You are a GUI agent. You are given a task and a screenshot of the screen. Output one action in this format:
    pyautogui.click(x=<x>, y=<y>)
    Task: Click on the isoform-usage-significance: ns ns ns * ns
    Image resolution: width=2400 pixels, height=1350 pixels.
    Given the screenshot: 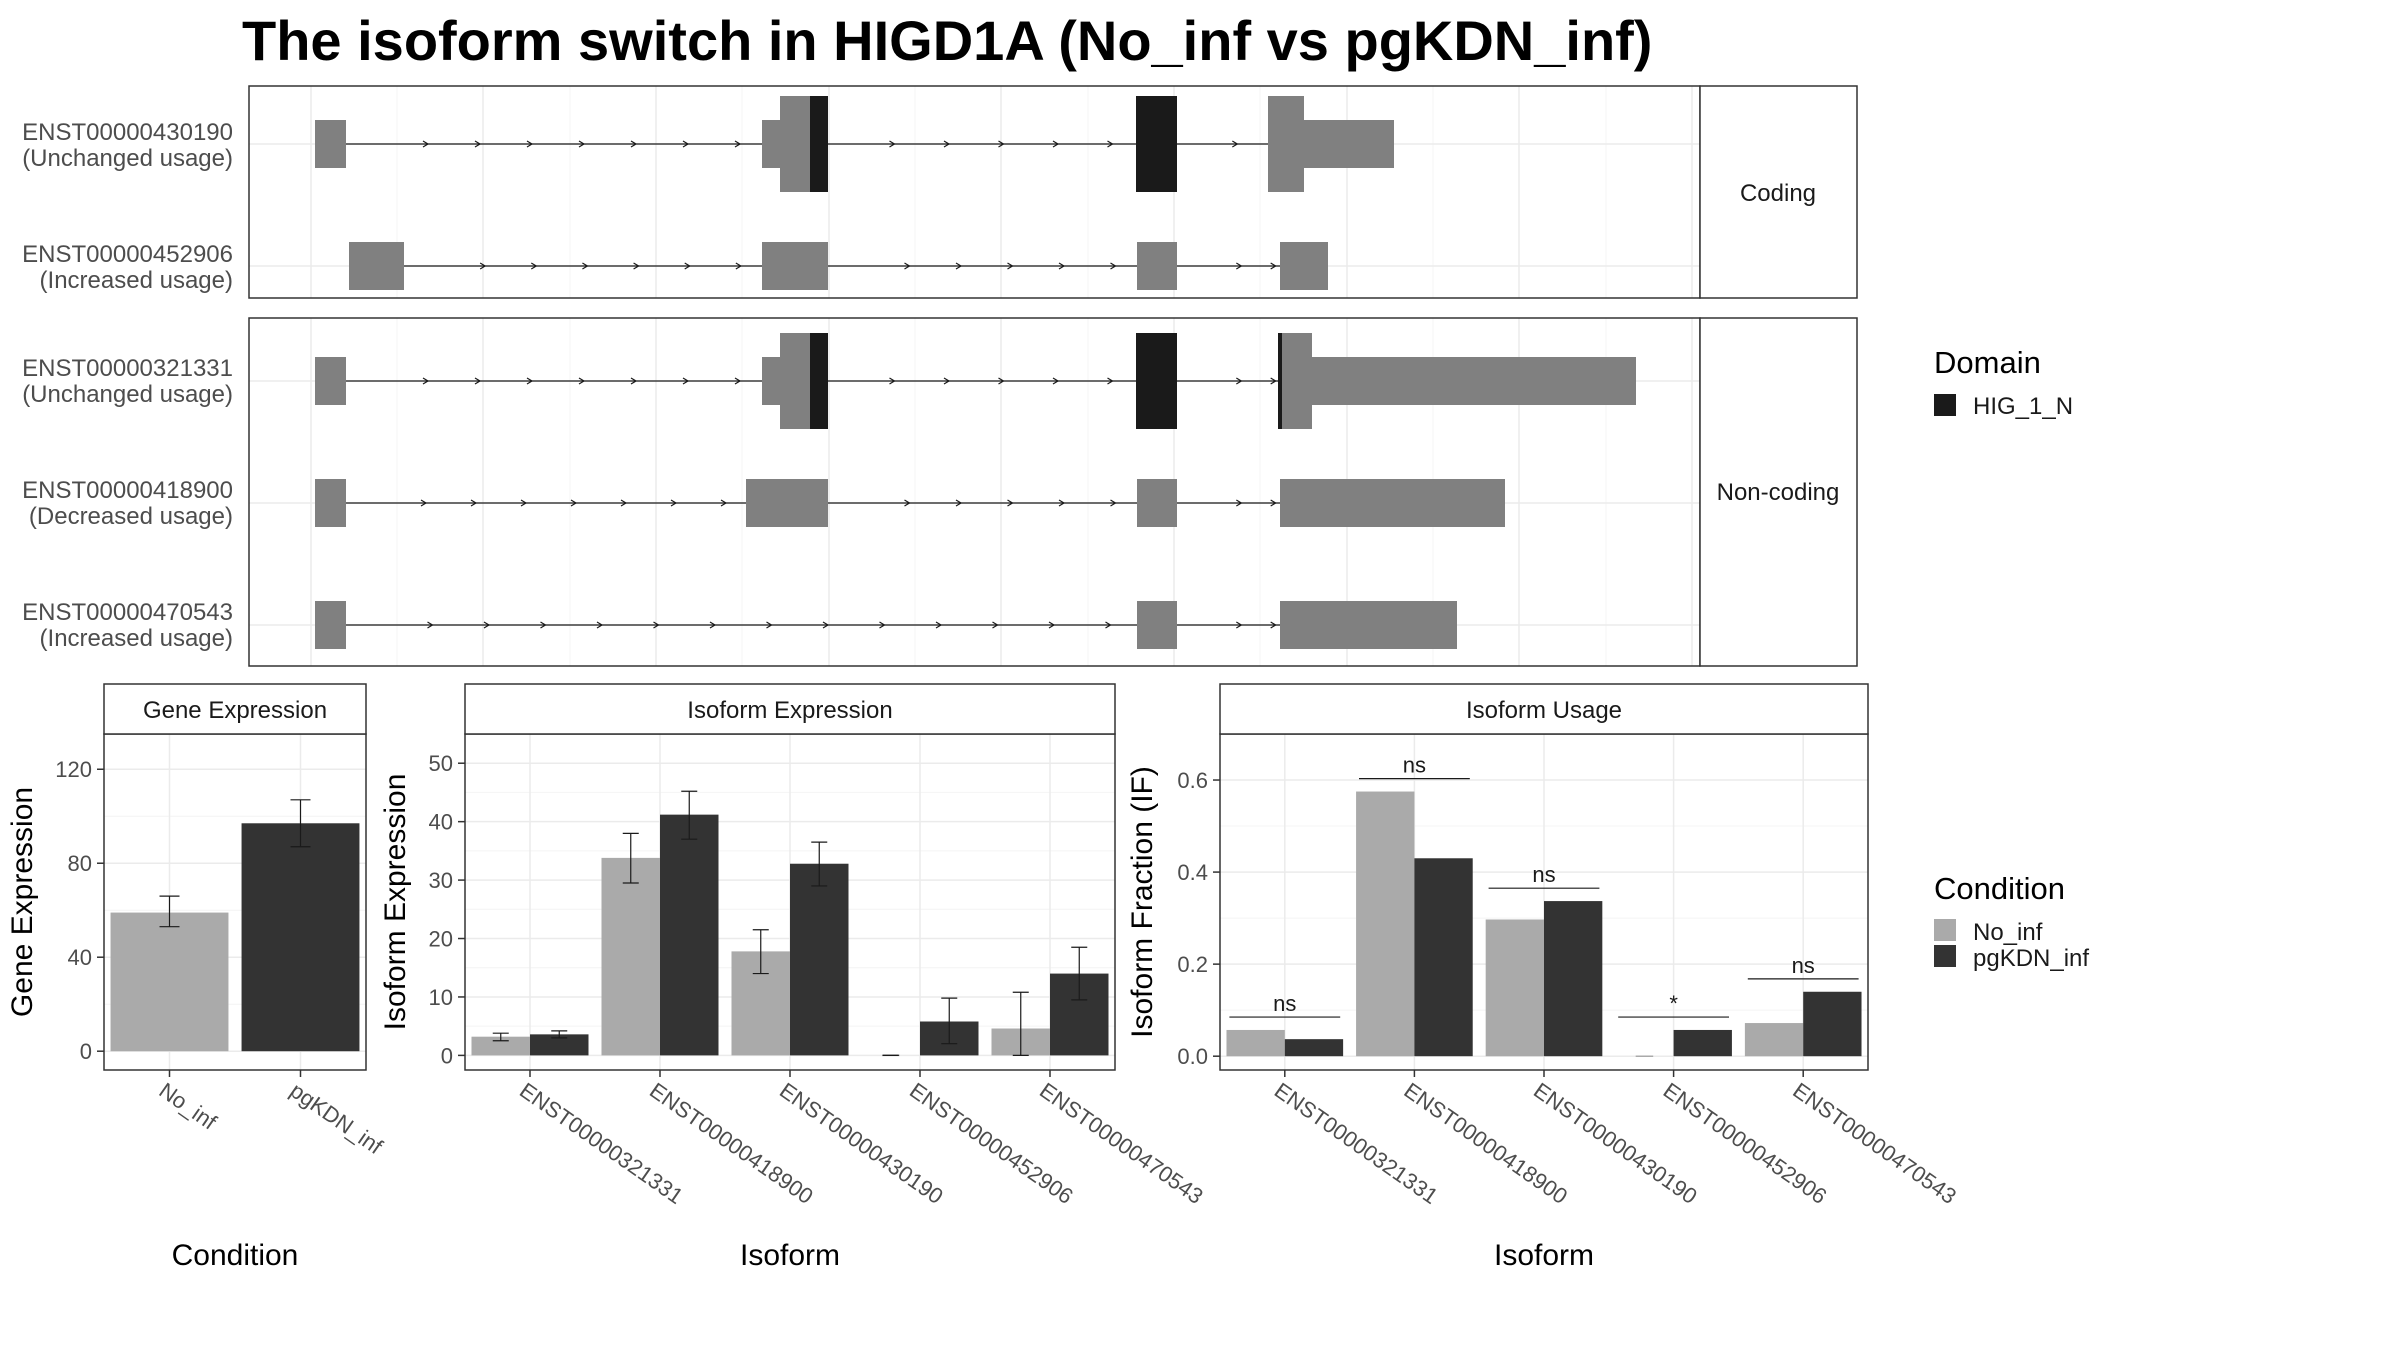 What is the action you would take?
    pyautogui.click(x=1544, y=885)
    